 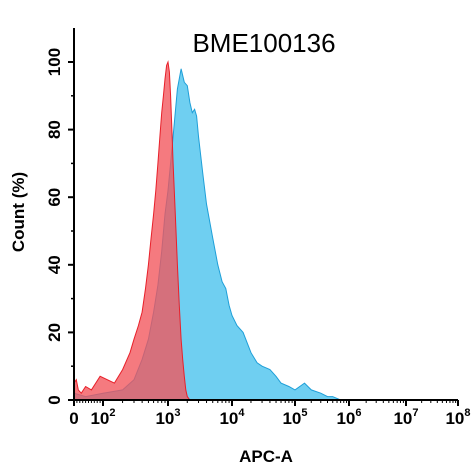 I want to click on x-tick-label: 10⁴, so click(x=232, y=417).